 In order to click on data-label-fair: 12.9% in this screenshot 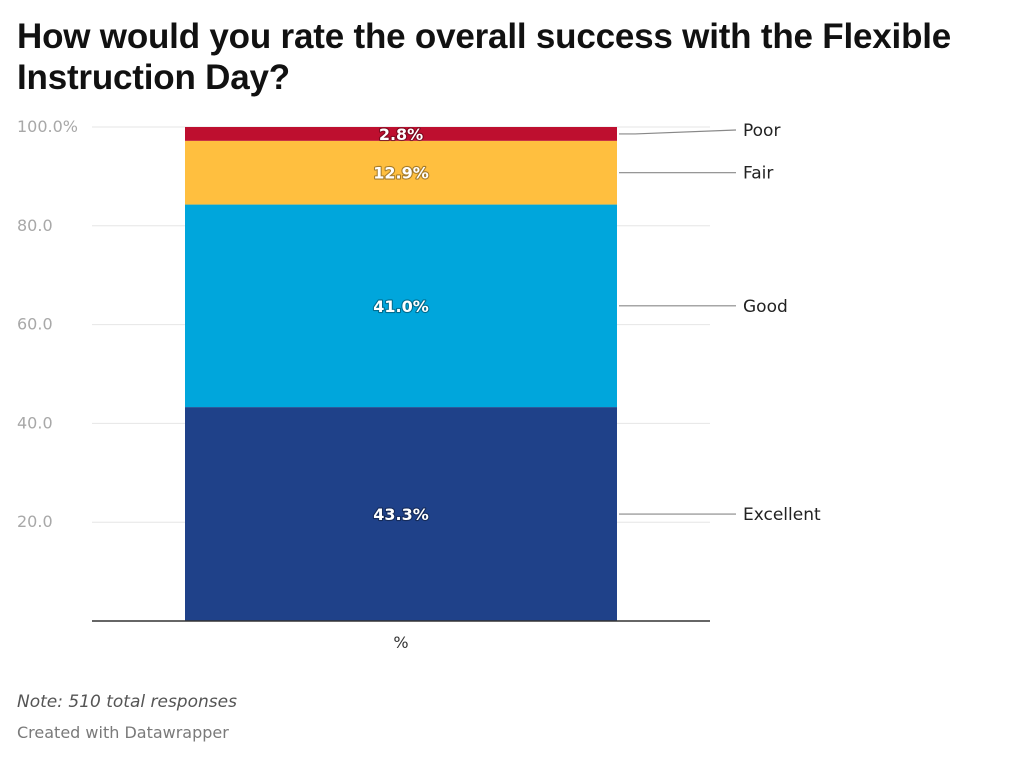, I will do `click(401, 173)`.